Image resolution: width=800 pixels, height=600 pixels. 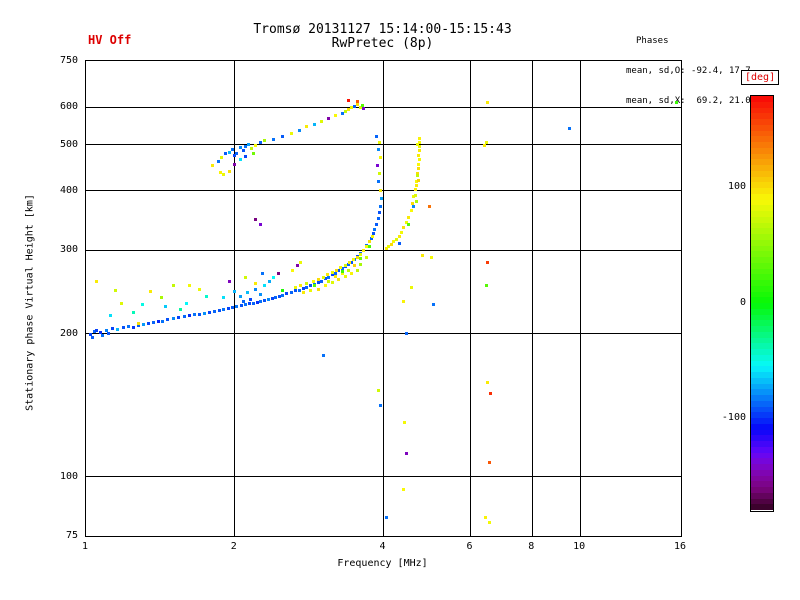 What do you see at coordinates (233, 546) in the screenshot?
I see `x-tick-label: 2` at bounding box center [233, 546].